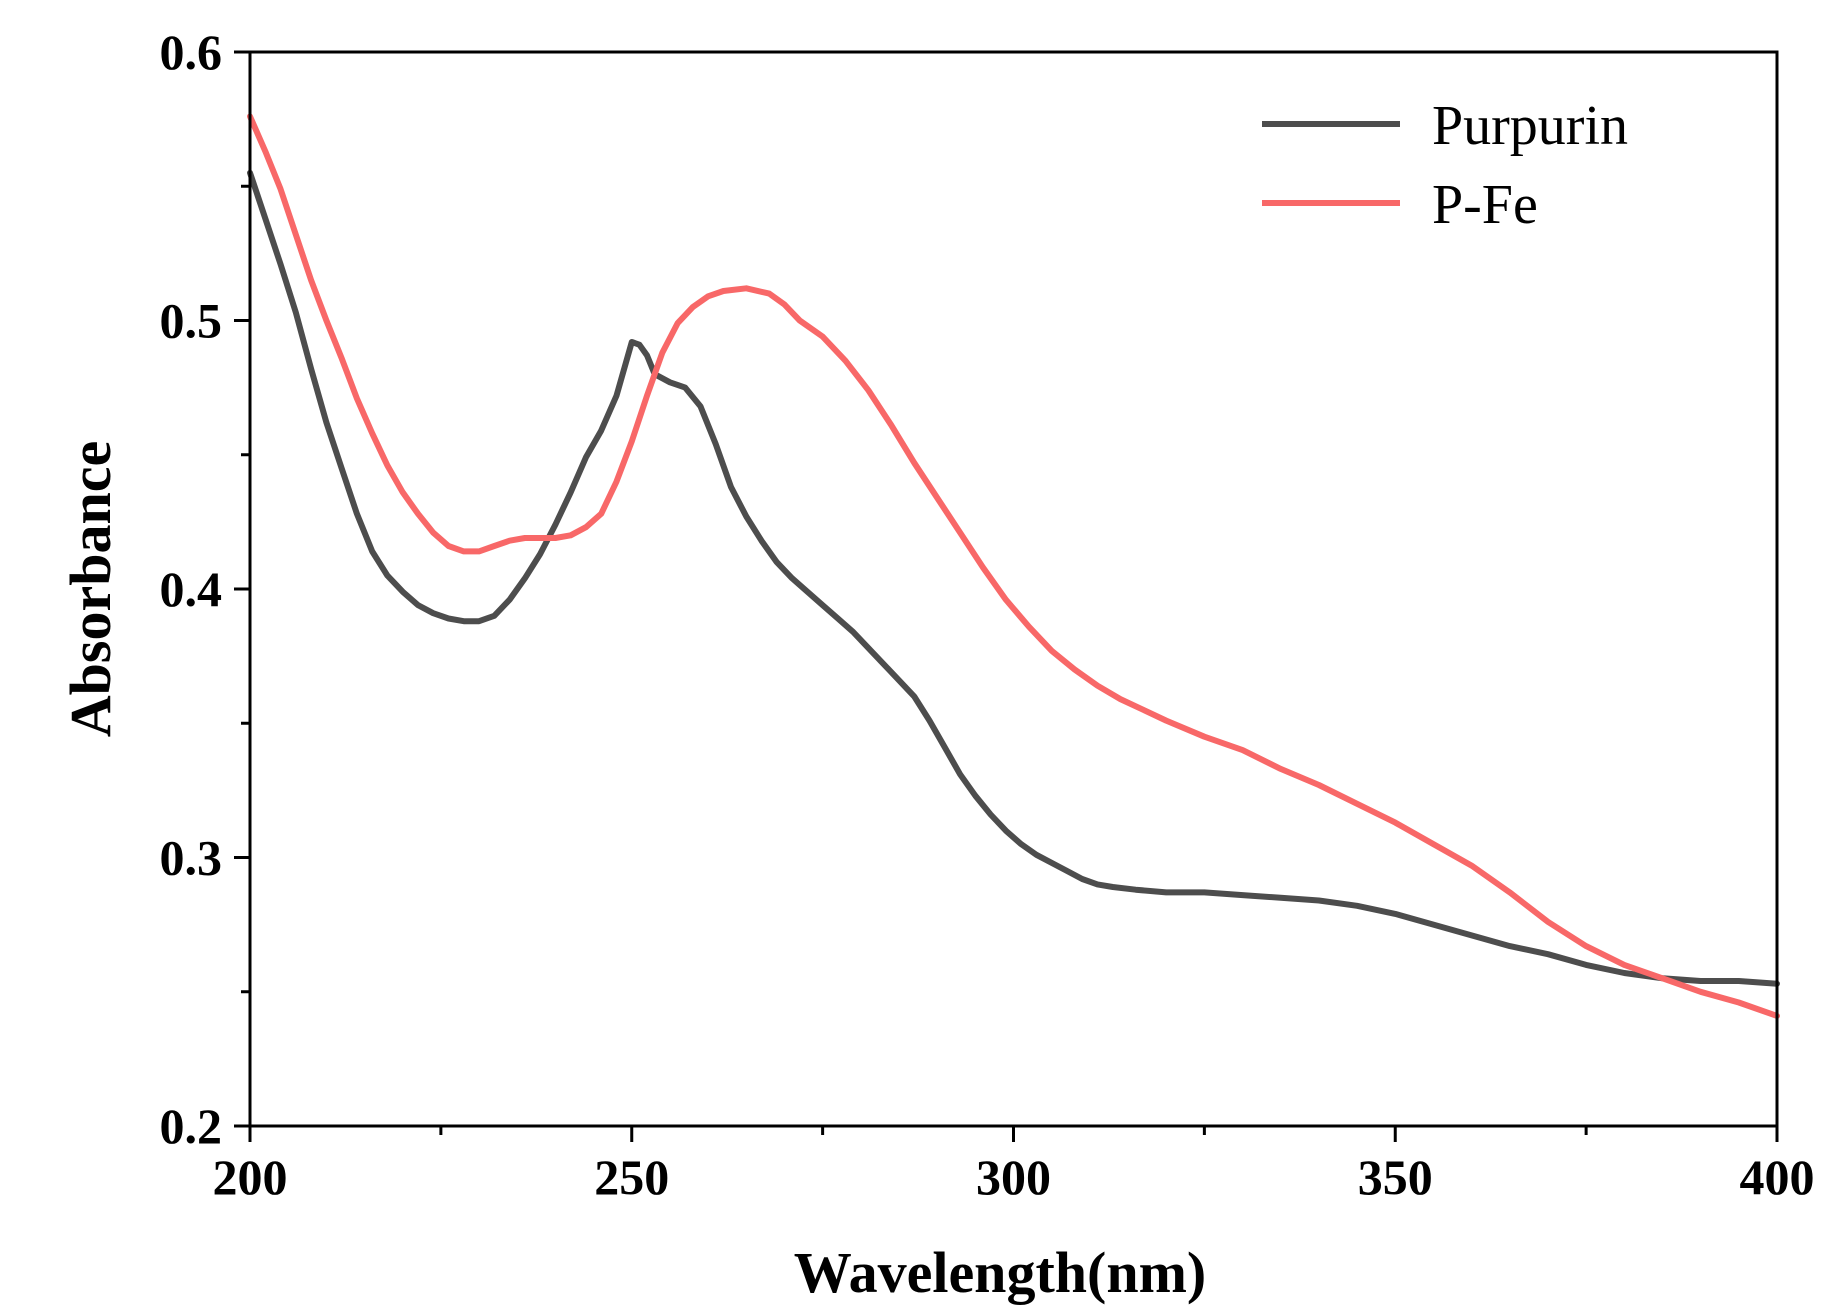 The width and height of the screenshot is (1848, 1313). What do you see at coordinates (90, 589) in the screenshot?
I see `y-axis-title: Absorbance` at bounding box center [90, 589].